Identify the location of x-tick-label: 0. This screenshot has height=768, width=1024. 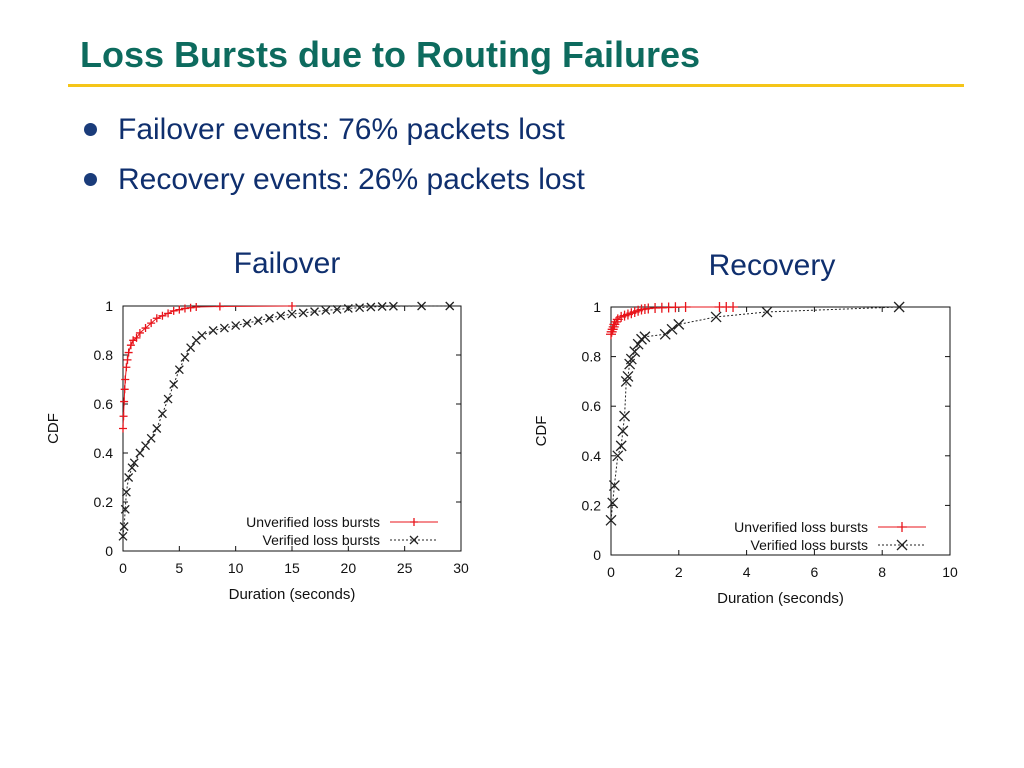
(611, 572).